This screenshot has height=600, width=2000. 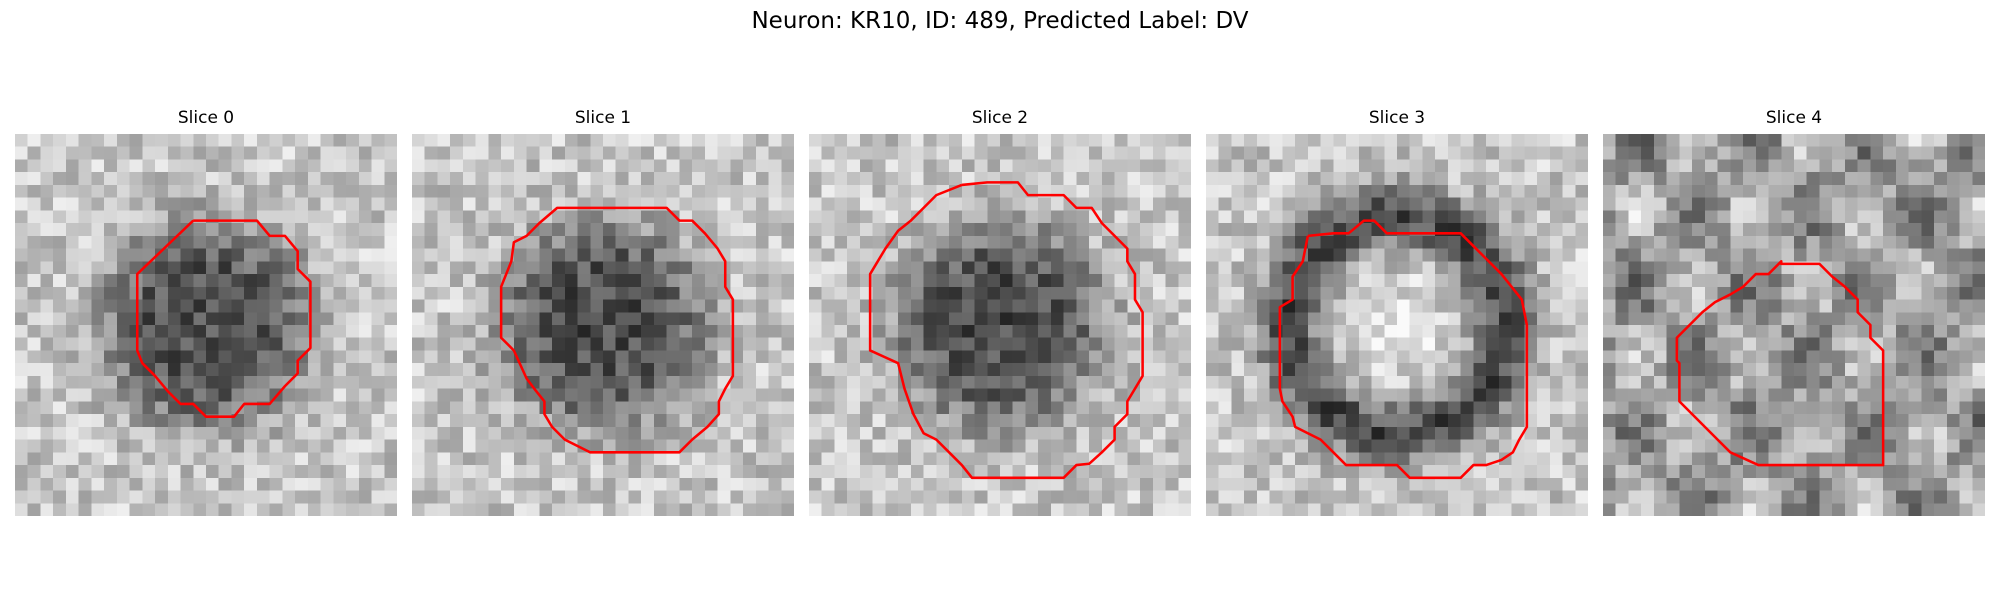 What do you see at coordinates (1397, 118) in the screenshot?
I see `panel-title-slice-3: Slice 3` at bounding box center [1397, 118].